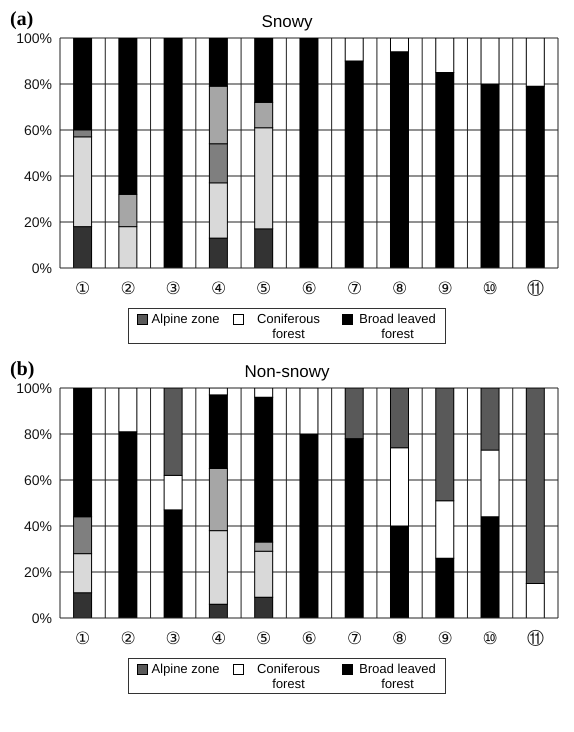  I want to click on chart-title: Non-snowy, so click(287, 371).